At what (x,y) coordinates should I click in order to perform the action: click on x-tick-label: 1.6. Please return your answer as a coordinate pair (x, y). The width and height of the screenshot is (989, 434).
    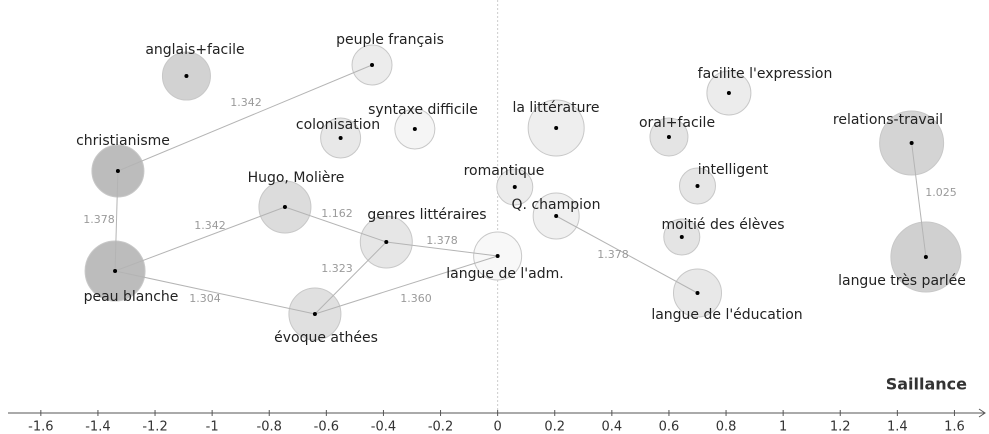
    Looking at the image, I should click on (954, 427).